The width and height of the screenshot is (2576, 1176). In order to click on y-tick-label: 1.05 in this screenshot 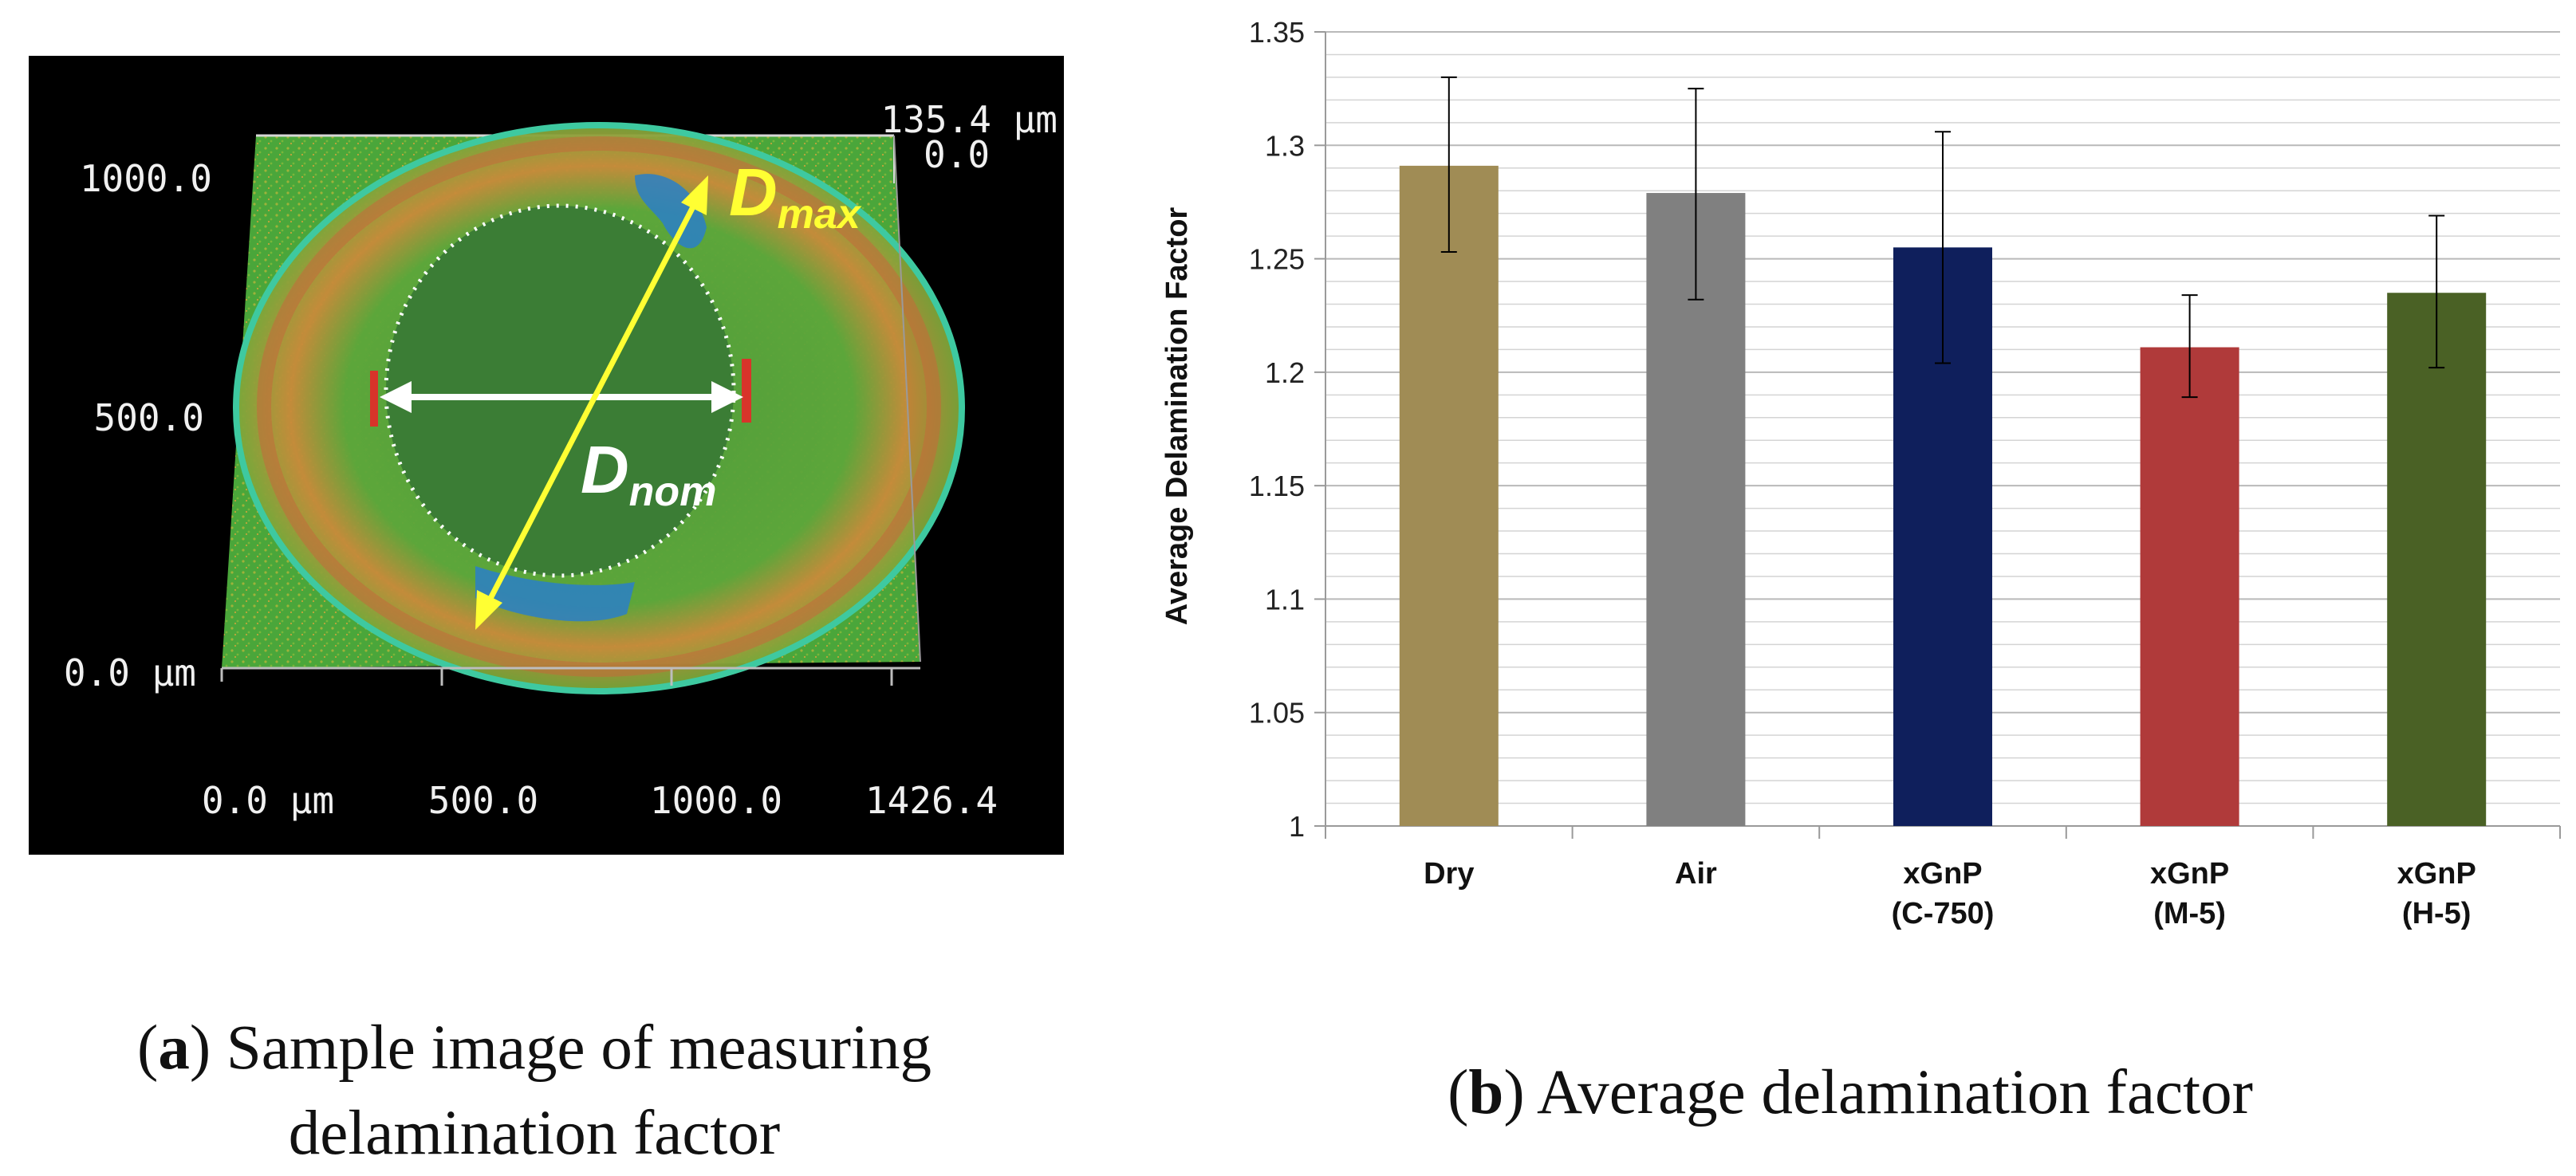, I will do `click(1277, 713)`.